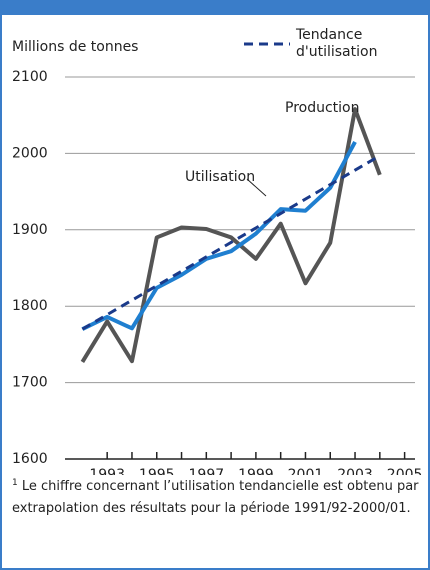  Describe the element at coordinates (157, 471) in the screenshot. I see `x-tick-label: 1995` at that location.